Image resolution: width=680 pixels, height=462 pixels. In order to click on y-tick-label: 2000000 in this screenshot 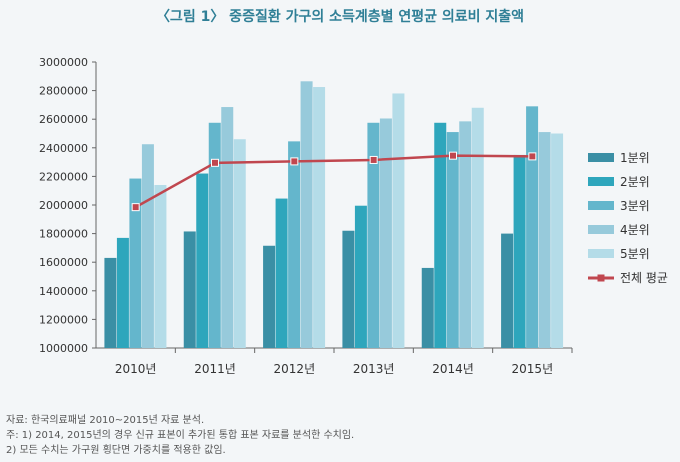, I will do `click(63, 205)`.